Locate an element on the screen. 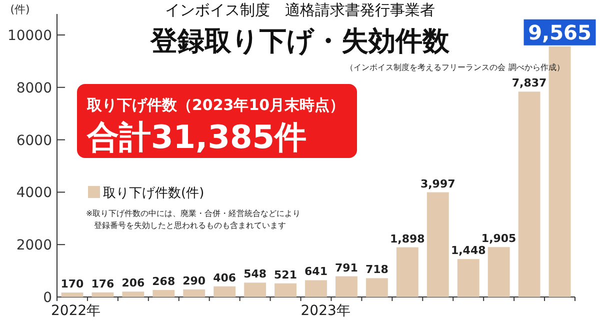  data-label: 718 is located at coordinates (376, 269).